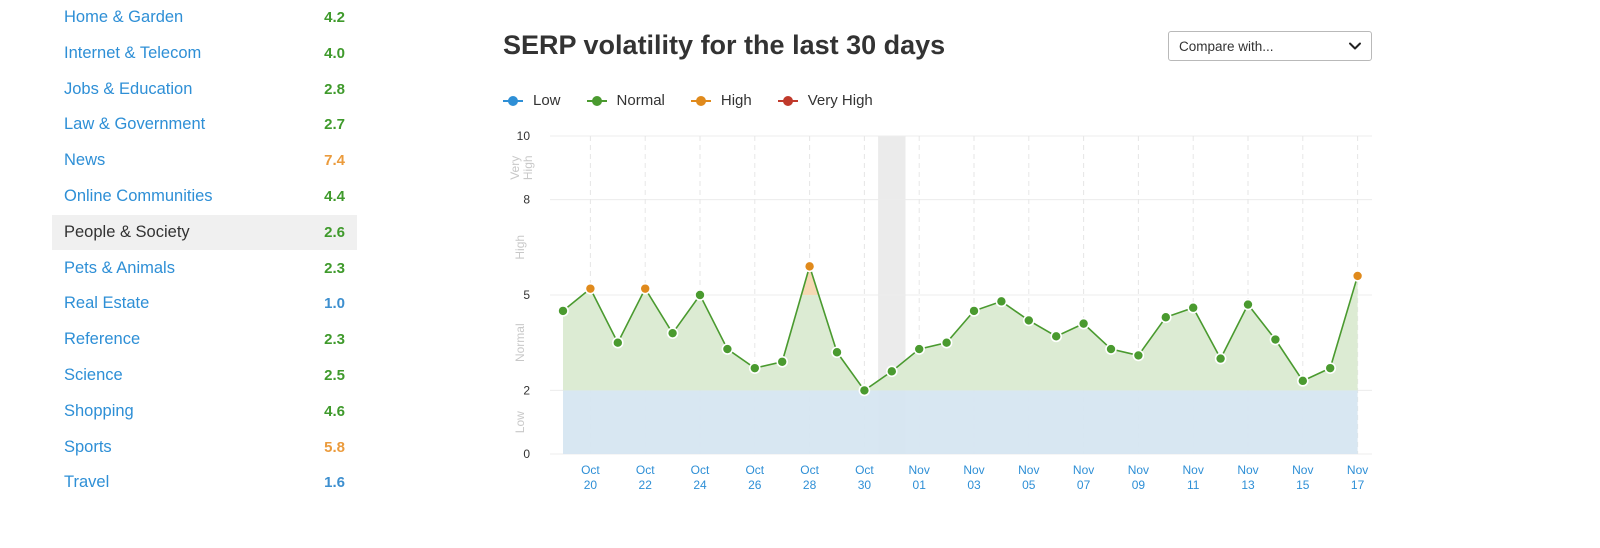  What do you see at coordinates (646, 485) in the screenshot?
I see `x-tick-day: 22` at bounding box center [646, 485].